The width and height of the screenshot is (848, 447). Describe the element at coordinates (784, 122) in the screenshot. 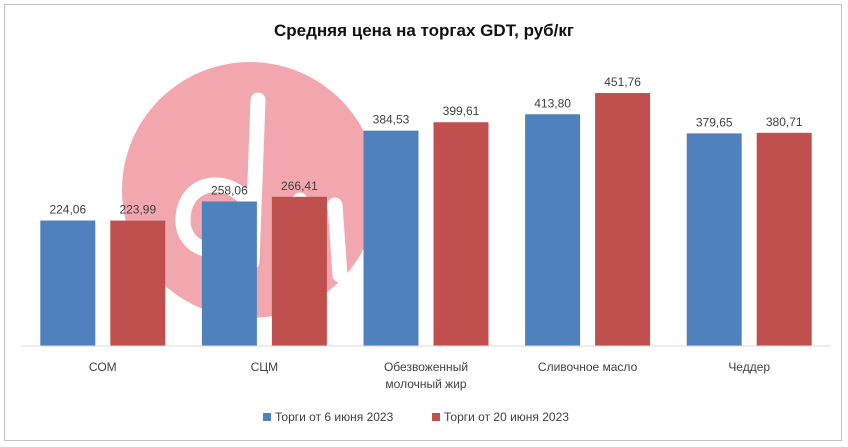

I see `data-label-series2-5: 380,71` at that location.